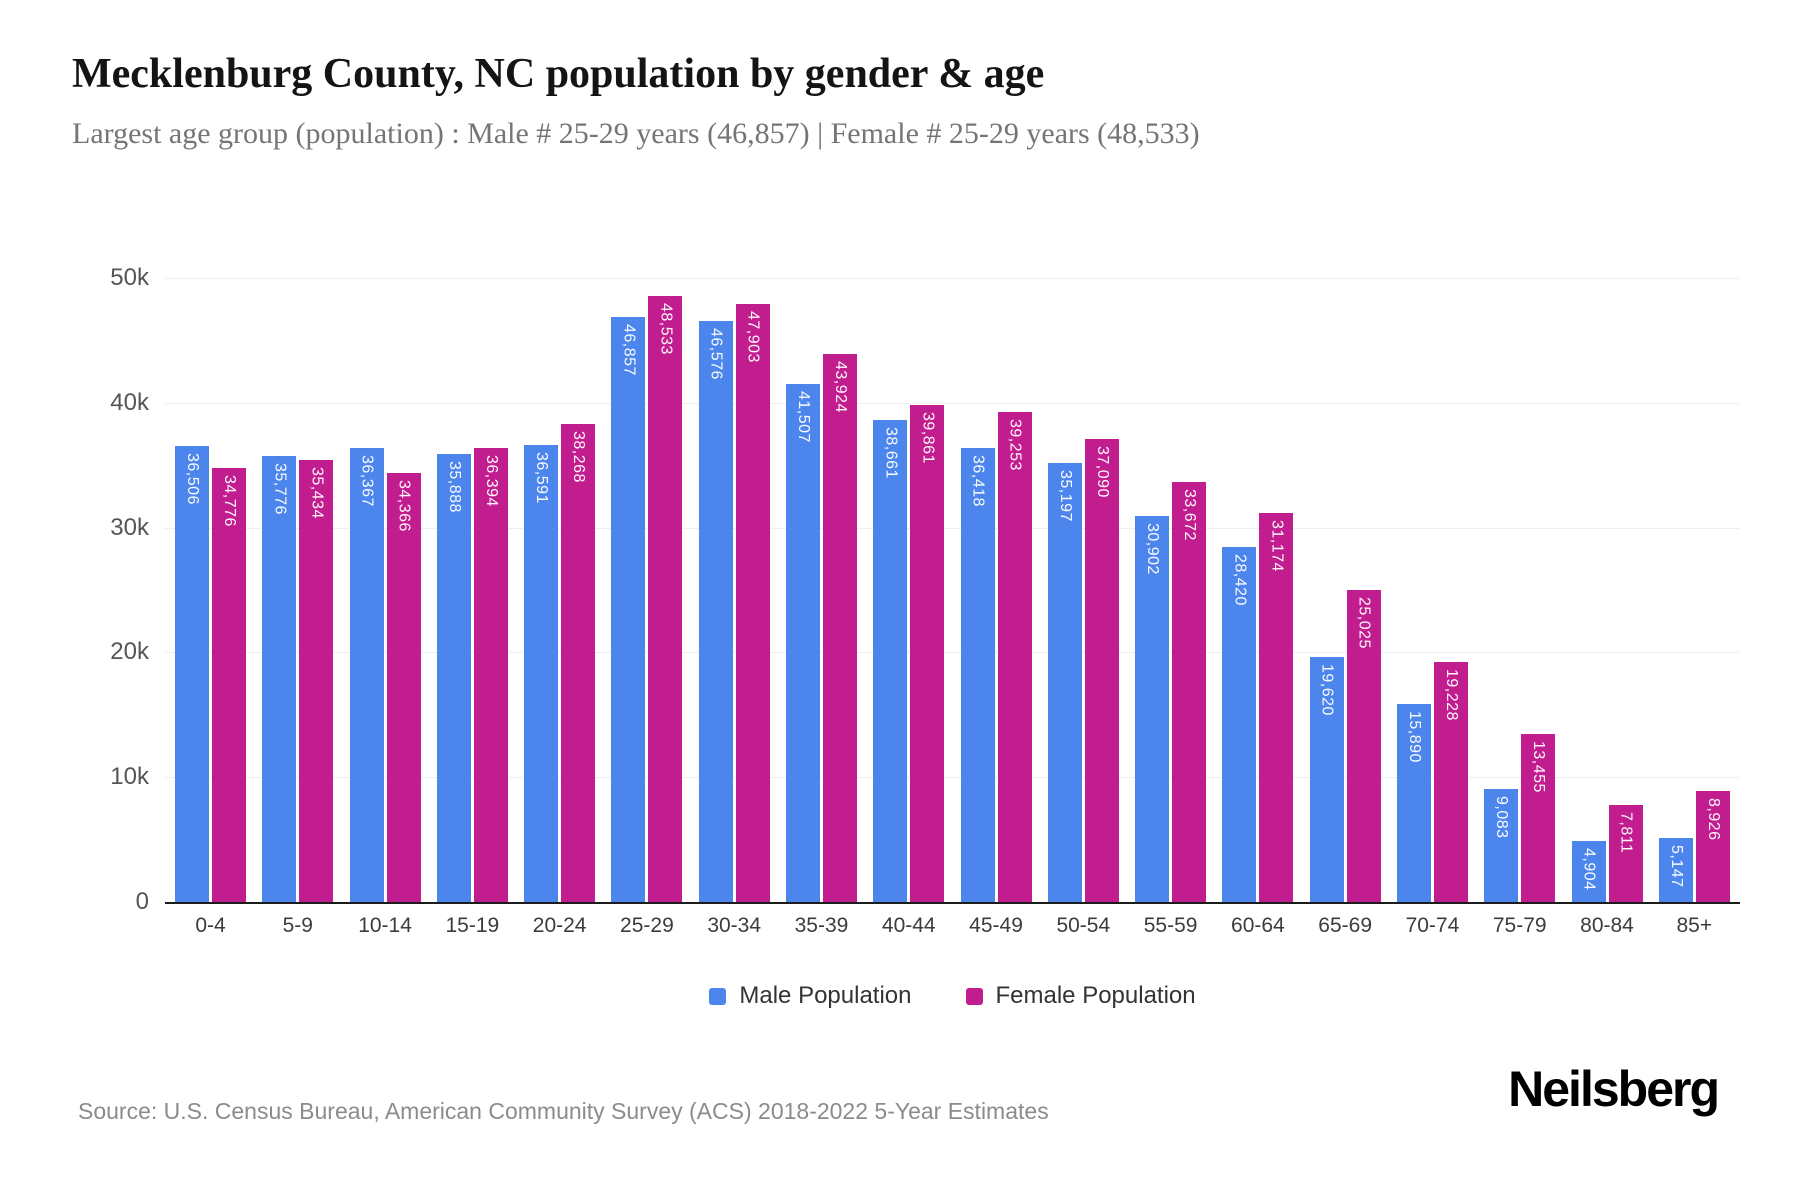 This screenshot has width=1800, height=1200. I want to click on male-bar-55-59: 30,902, so click(1152, 709).